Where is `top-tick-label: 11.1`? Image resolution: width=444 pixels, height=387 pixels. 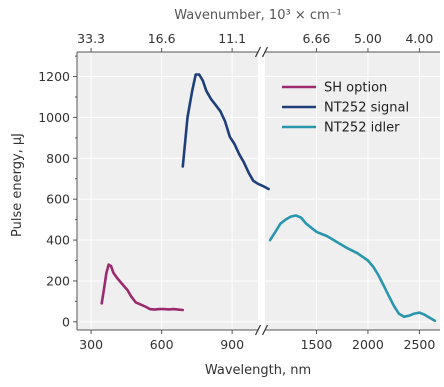 top-tick-label: 11.1 is located at coordinates (232, 38).